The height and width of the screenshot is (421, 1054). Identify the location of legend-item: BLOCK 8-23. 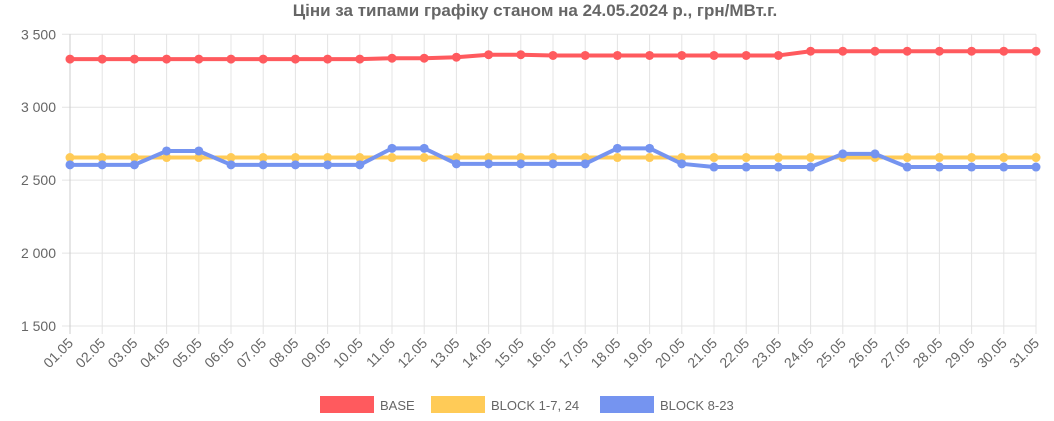
(667, 404).